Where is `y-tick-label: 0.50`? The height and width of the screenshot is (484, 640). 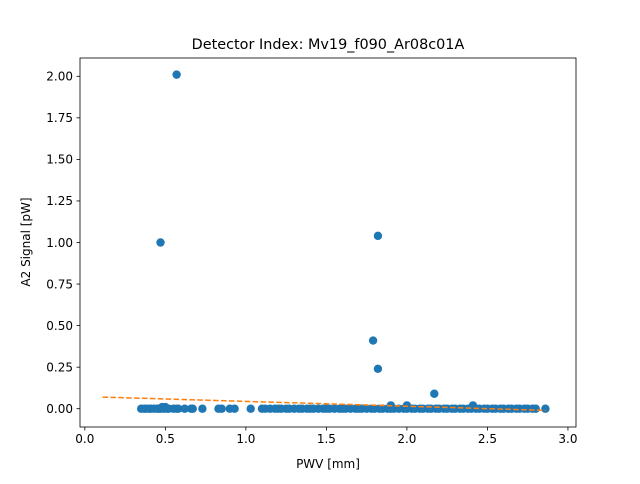
y-tick-label: 0.50 is located at coordinates (59, 326).